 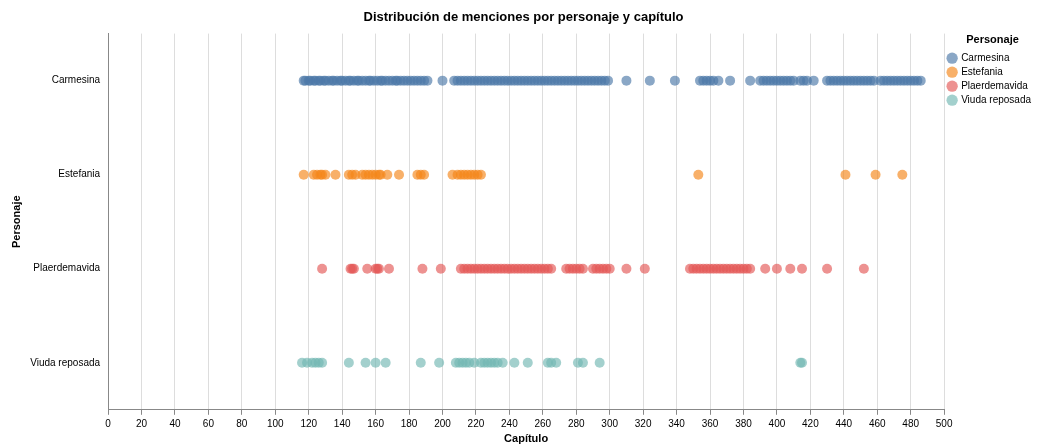 What do you see at coordinates (985, 57) in the screenshot?
I see `legend-label: Carmesina` at bounding box center [985, 57].